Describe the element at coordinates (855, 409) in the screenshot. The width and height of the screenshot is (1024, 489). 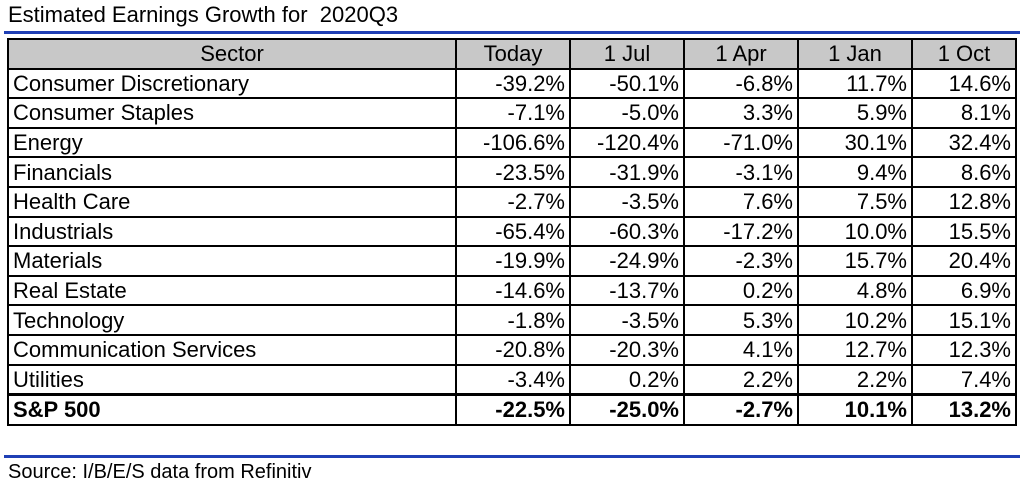
I see `total-value-cell: 10.1%` at that location.